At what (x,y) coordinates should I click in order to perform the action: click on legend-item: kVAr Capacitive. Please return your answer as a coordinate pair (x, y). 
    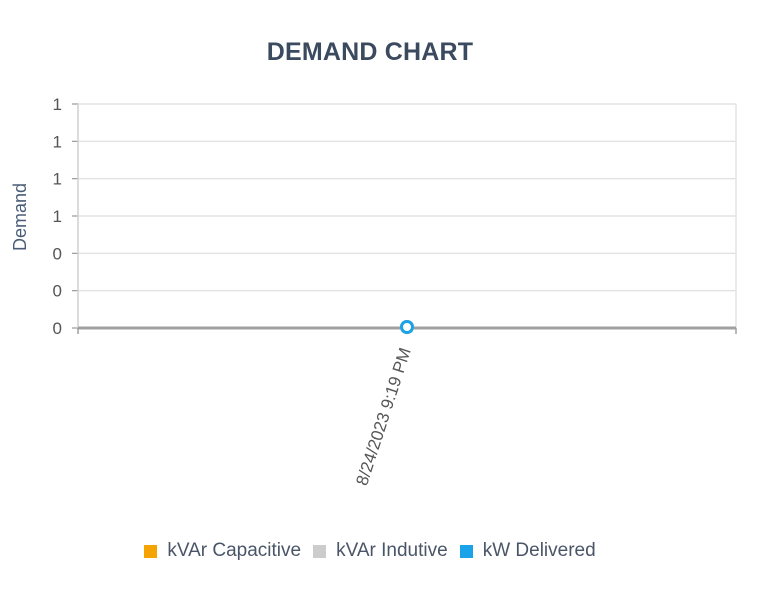
    Looking at the image, I should click on (222, 551).